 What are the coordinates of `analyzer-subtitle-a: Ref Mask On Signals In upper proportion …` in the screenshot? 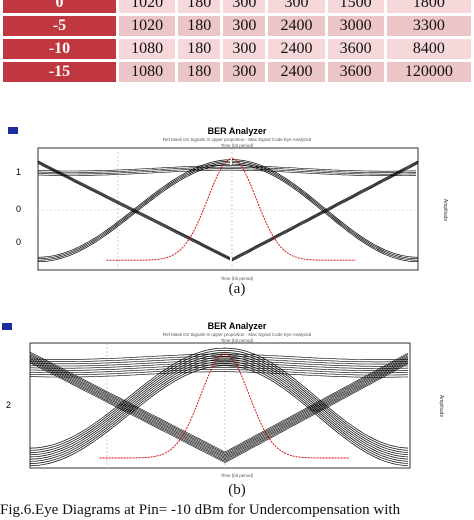 It's located at (237, 139).